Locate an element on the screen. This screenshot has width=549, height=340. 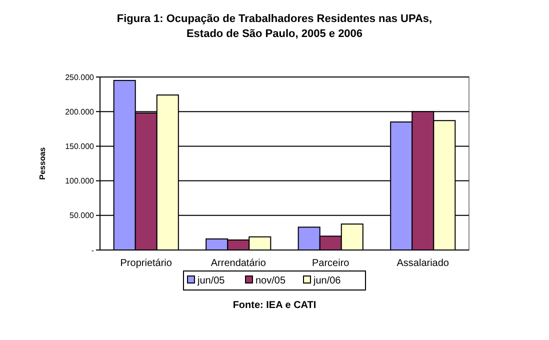
y-tick-label: 50.000 is located at coordinates (82, 215).